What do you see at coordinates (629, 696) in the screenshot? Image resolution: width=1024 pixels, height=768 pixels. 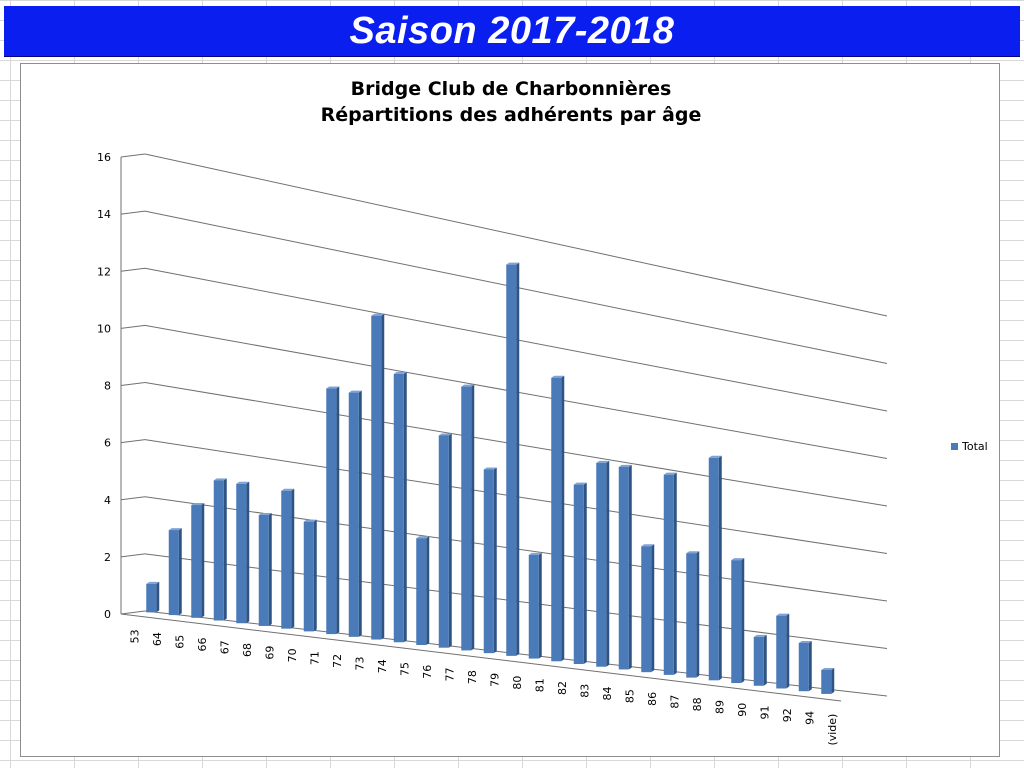 I see `x-tick-label: 85` at bounding box center [629, 696].